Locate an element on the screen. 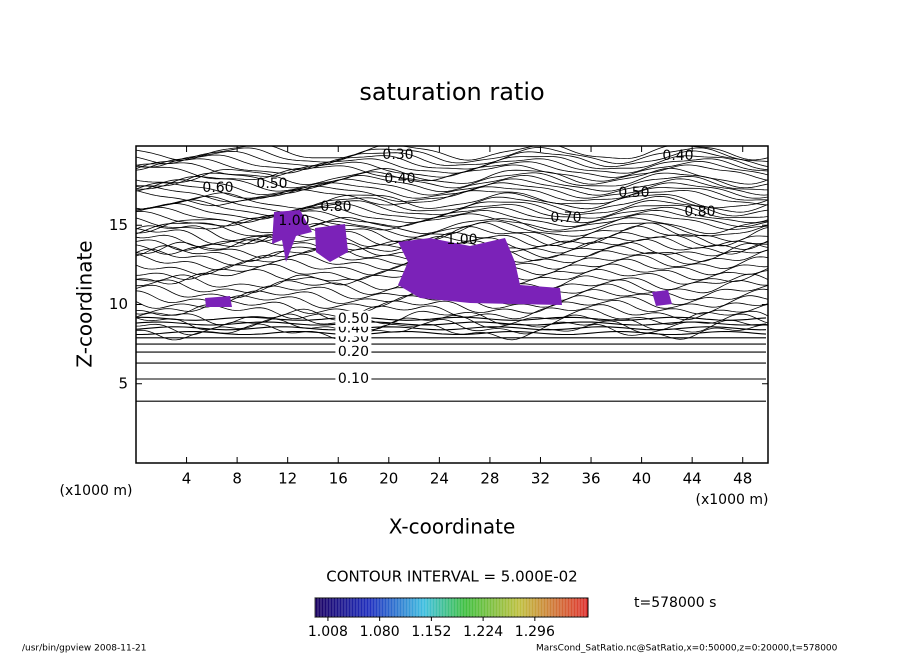 The height and width of the screenshot is (654, 904). colorbar-tick-label: 1.152 is located at coordinates (431, 632).